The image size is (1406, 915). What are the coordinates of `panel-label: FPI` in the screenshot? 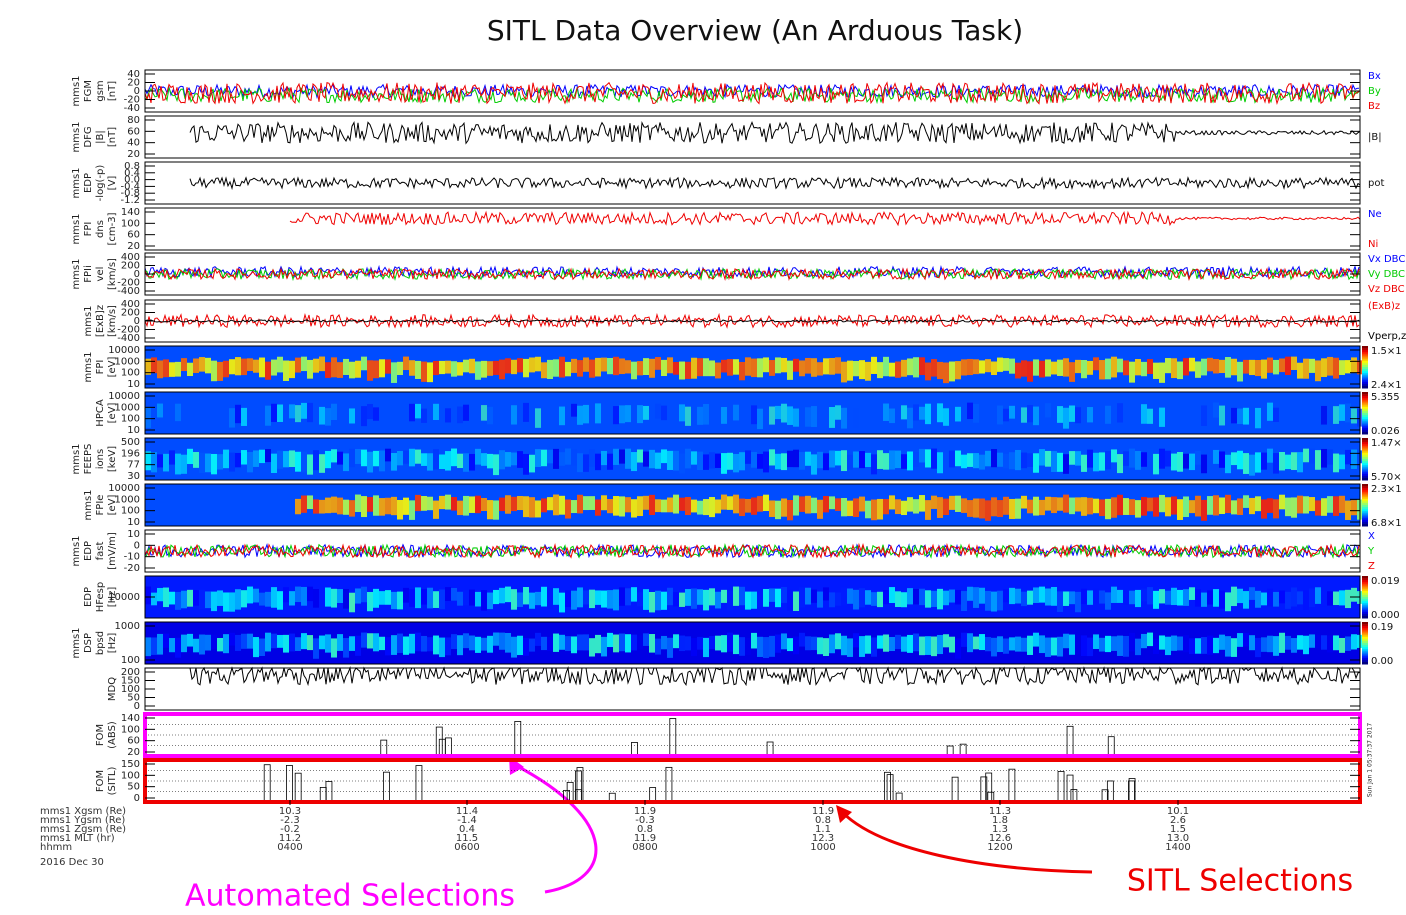 It's located at (100, 367).